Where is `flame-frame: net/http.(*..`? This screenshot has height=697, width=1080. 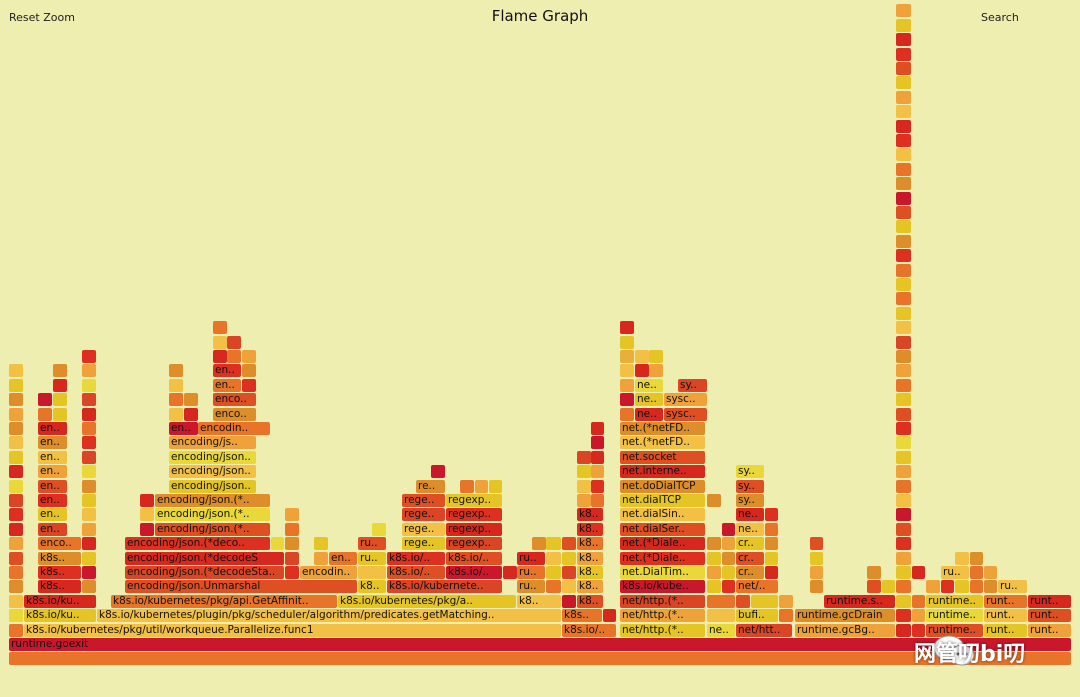
flame-frame: net/http.(*.. is located at coordinates (662, 616).